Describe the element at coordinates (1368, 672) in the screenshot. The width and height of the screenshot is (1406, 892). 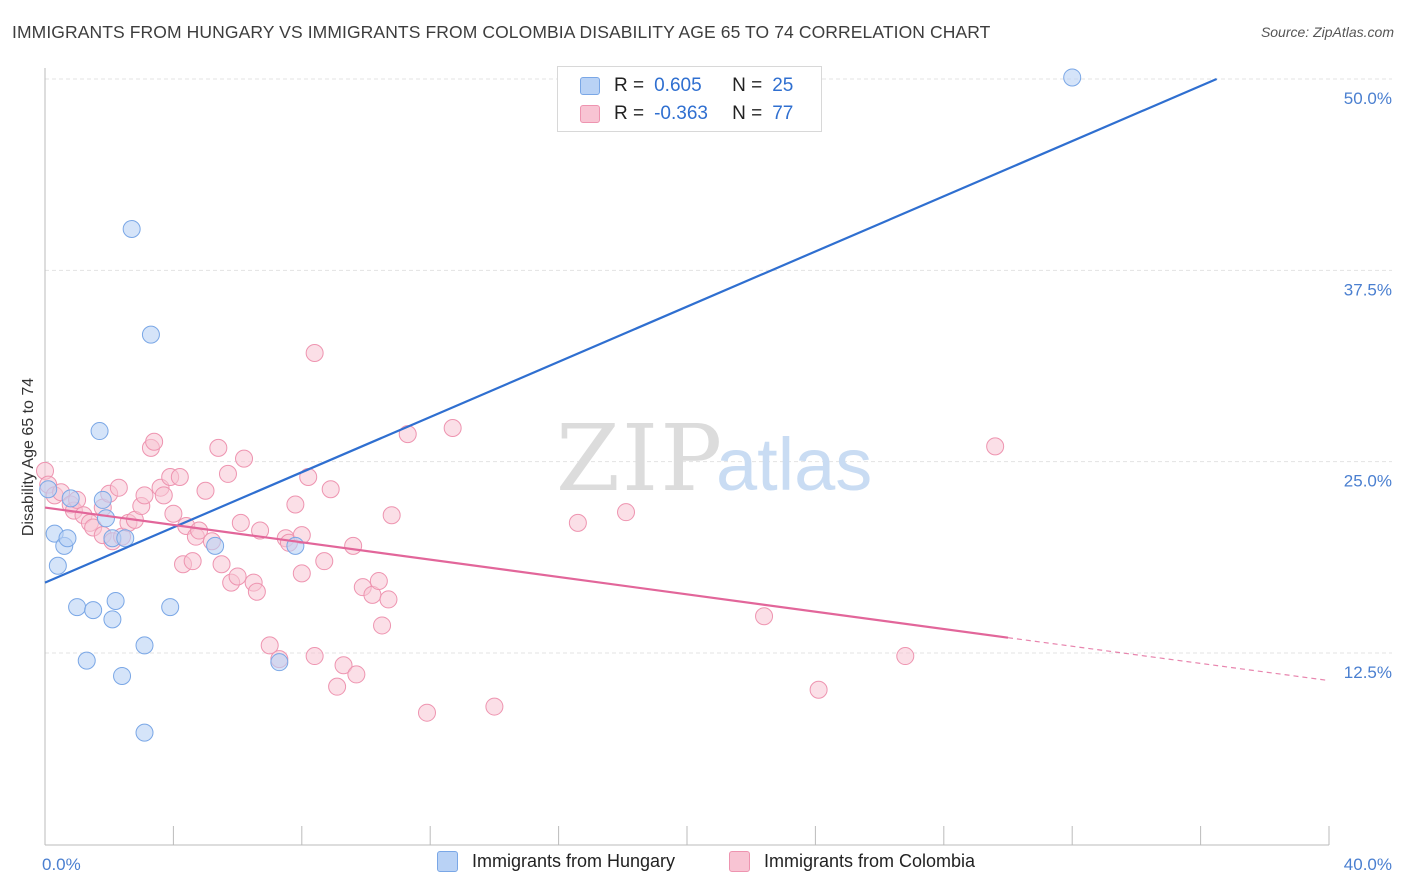
I see `y-tick-label: 12.5%` at that location.